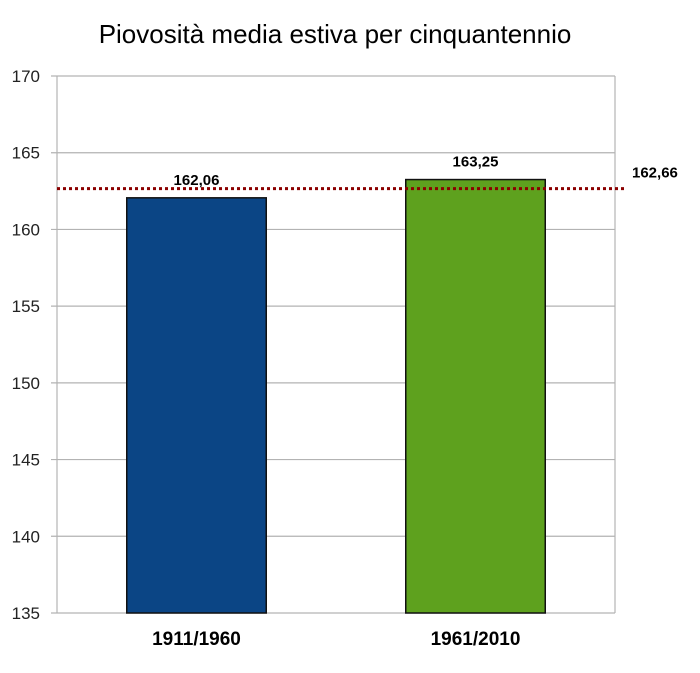 This screenshot has height=673, width=700. I want to click on y-tick-label: 155, so click(26, 306).